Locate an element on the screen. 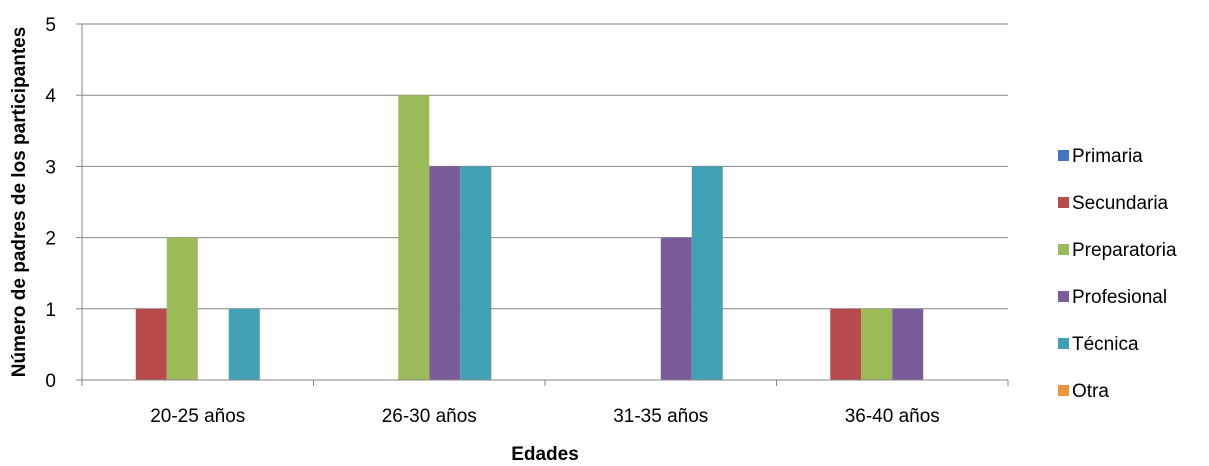 Image resolution: width=1209 pixels, height=466 pixels. y-tick-labels: 0 1 2 3 4 5 is located at coordinates (50, 203).